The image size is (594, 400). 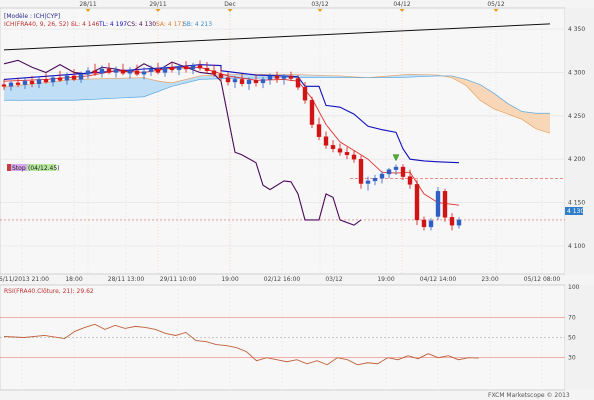 What do you see at coordinates (579, 337) in the screenshot?
I see `rsi-axis-area` at bounding box center [579, 337].